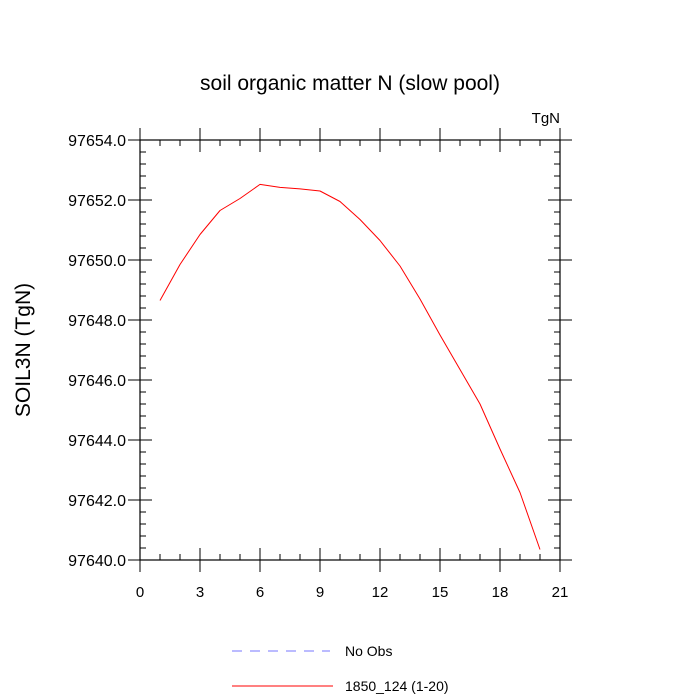 The width and height of the screenshot is (700, 700). What do you see at coordinates (200, 592) in the screenshot?
I see `x-tick-label: 3` at bounding box center [200, 592].